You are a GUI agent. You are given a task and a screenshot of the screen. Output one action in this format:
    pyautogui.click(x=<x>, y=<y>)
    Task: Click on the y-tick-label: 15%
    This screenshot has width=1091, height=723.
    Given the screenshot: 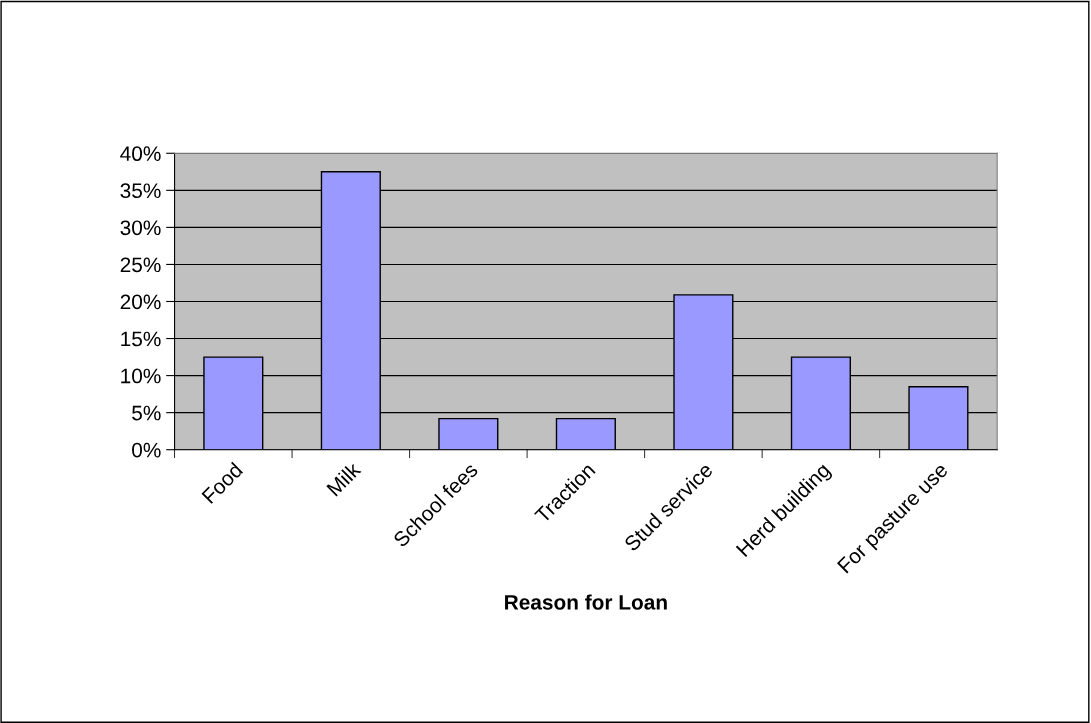 What is the action you would take?
    pyautogui.click(x=141, y=339)
    